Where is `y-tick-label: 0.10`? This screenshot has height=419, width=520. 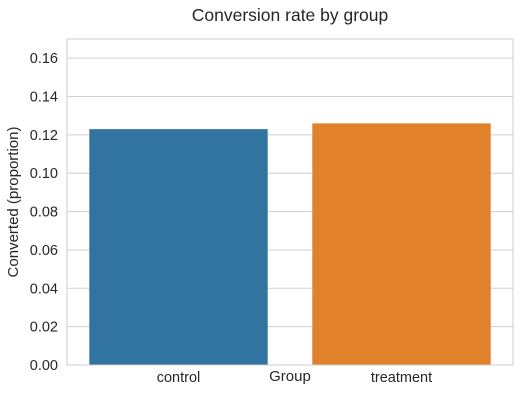
y-tick-label: 0.10 is located at coordinates (44, 174).